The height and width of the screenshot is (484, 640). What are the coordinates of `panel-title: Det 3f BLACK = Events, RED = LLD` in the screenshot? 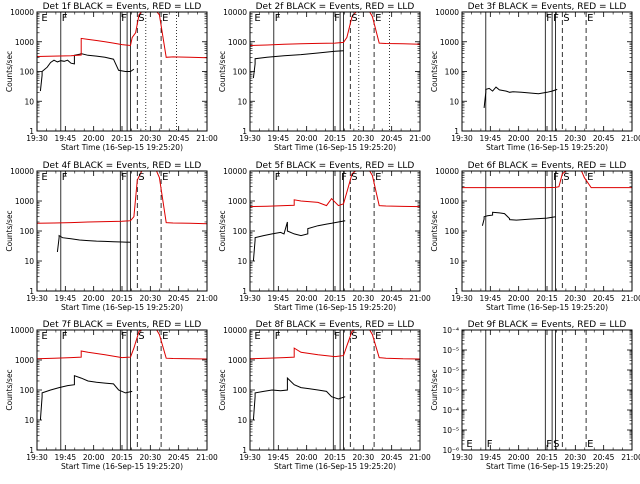 It's located at (547, 7).